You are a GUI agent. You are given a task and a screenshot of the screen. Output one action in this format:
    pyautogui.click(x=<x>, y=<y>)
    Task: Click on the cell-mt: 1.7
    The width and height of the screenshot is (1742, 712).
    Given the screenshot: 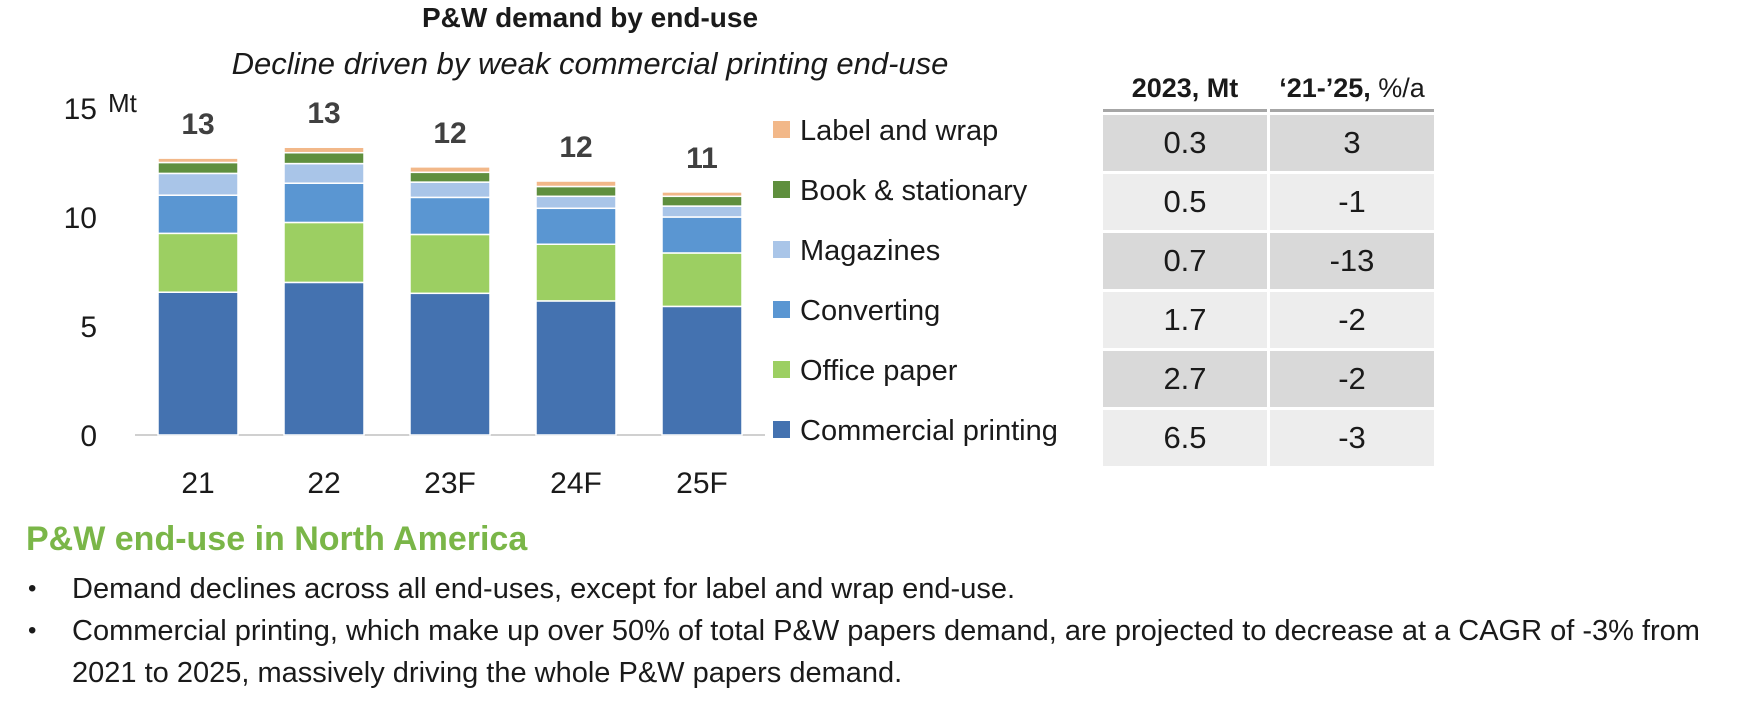 What is the action you would take?
    pyautogui.click(x=1185, y=320)
    